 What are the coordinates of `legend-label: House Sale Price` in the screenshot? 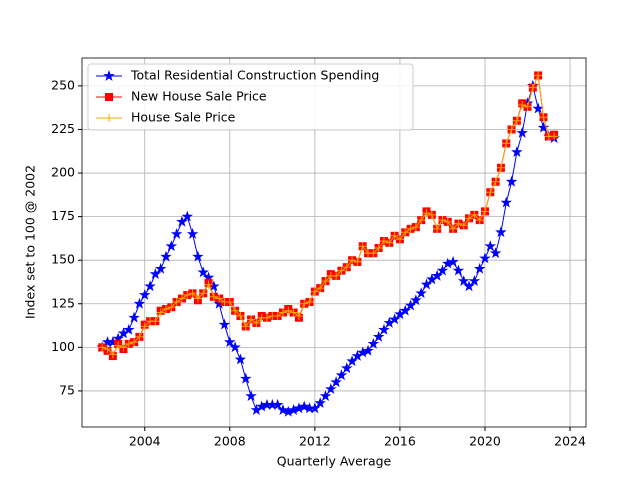 It's located at (183, 117).